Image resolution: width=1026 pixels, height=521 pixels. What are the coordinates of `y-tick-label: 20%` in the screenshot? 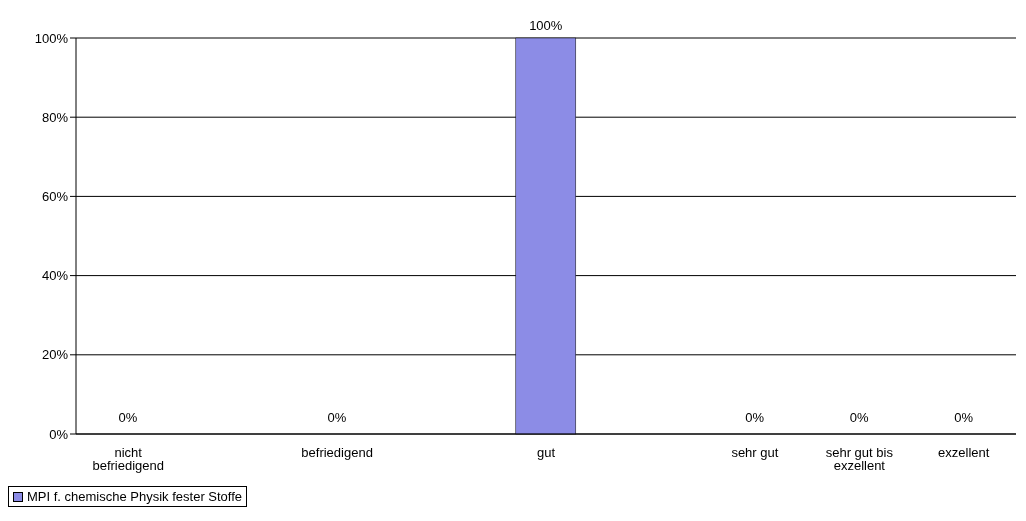 It's located at (55, 355).